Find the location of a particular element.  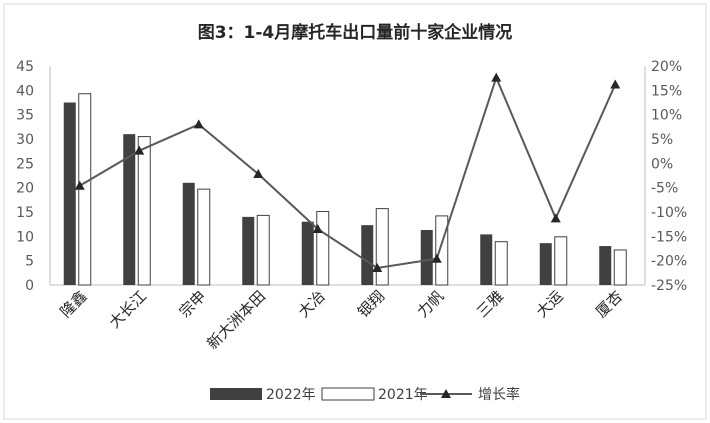

y-left-tick-label: 10 is located at coordinates (25, 237).